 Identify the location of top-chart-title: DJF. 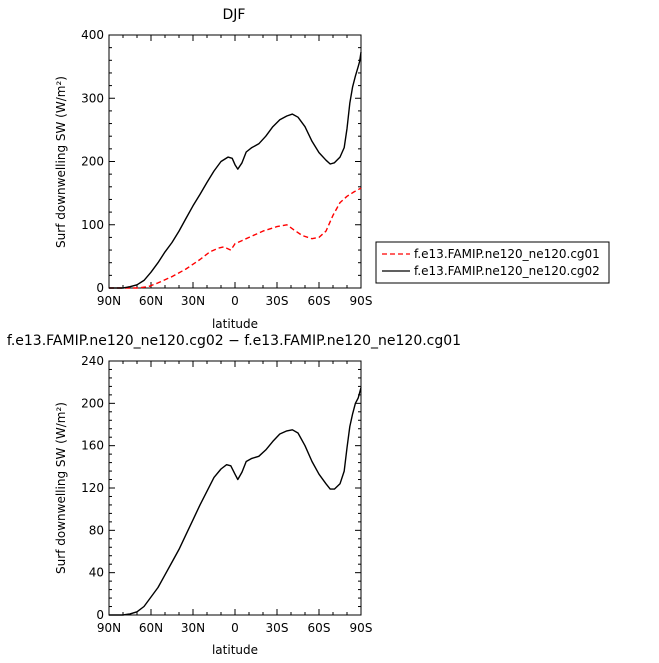
(234, 15).